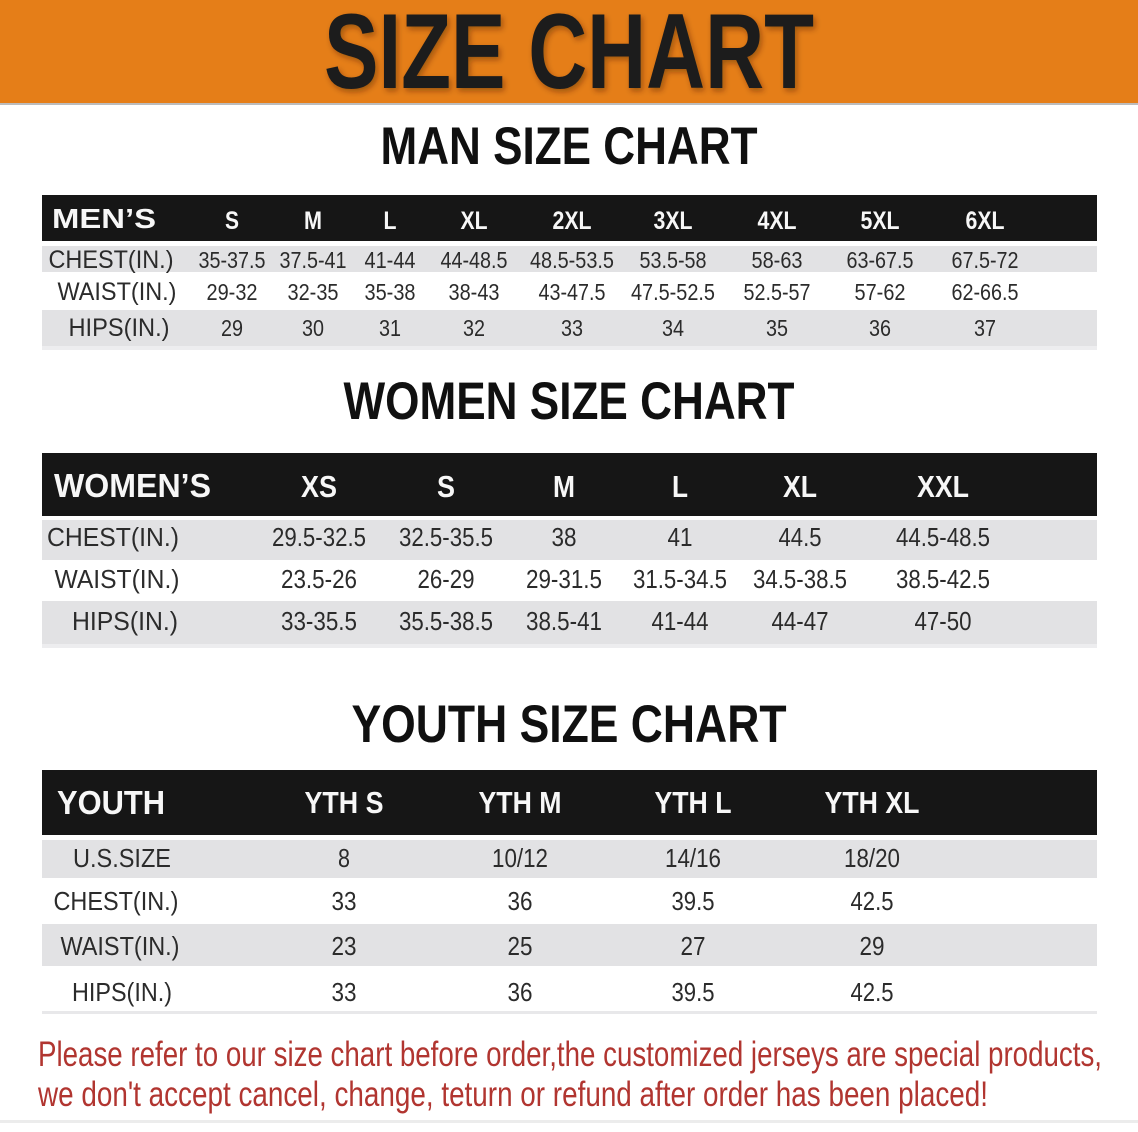 The width and height of the screenshot is (1138, 1132). I want to click on svg-text: 62-66.5, so click(985, 292).